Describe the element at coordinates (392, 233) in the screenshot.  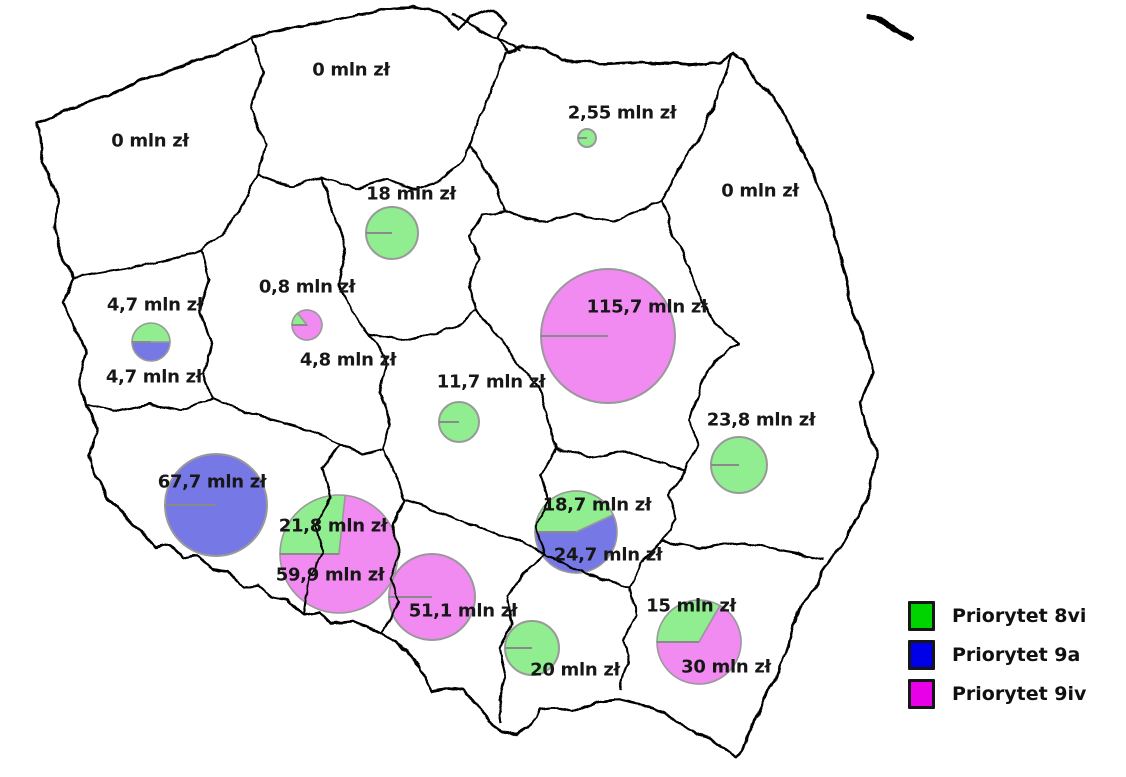
I see `pie-kujawsko-pomorskie` at that location.